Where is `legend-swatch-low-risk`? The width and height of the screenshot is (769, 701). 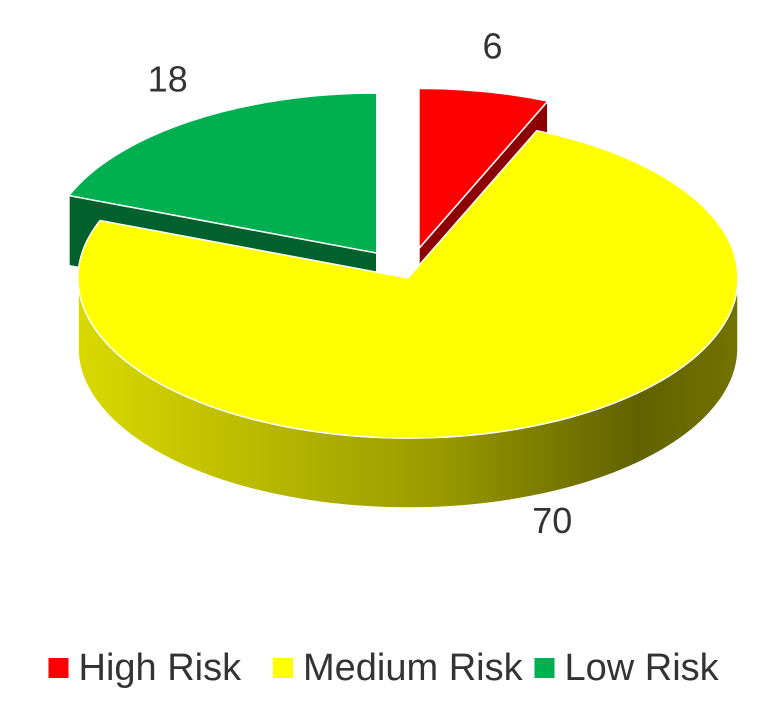
legend-swatch-low-risk is located at coordinates (544, 668).